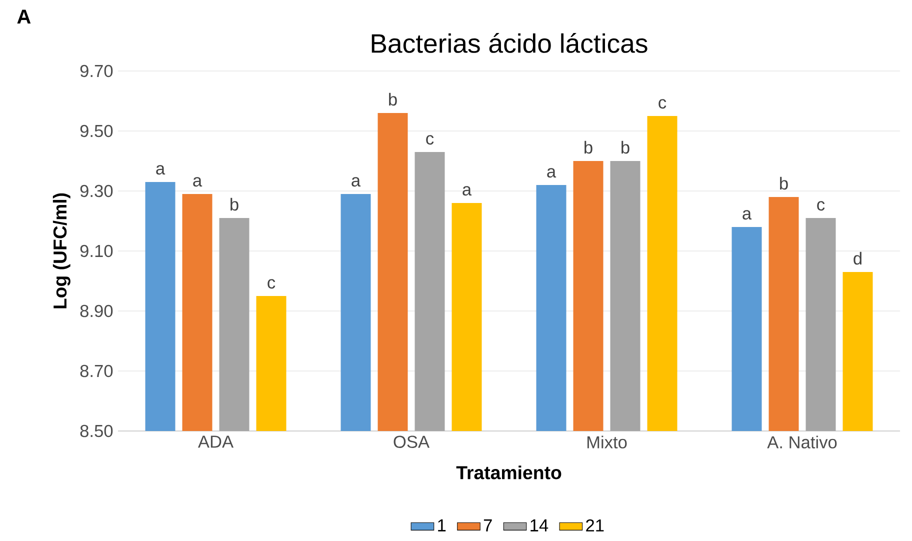 The height and width of the screenshot is (541, 912). Describe the element at coordinates (96, 191) in the screenshot. I see `y-tick-label: 9.30` at that location.